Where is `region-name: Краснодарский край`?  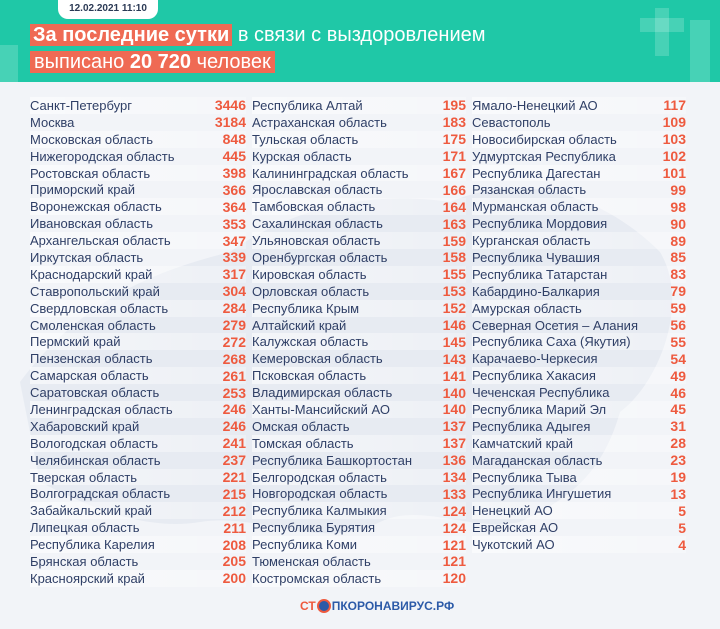
region-name: Краснодарский край is located at coordinates (91, 274).